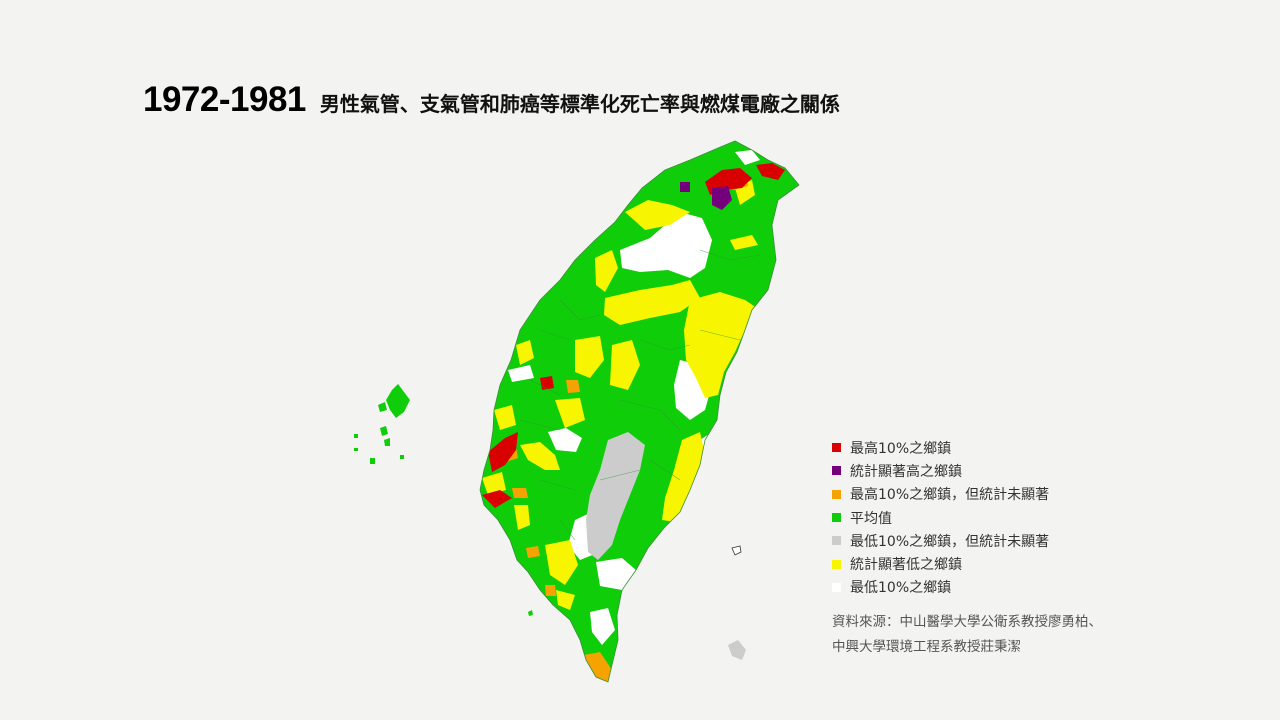 The height and width of the screenshot is (720, 1280). What do you see at coordinates (505, 417) in the screenshot?
I see `region-yellow-coast` at bounding box center [505, 417].